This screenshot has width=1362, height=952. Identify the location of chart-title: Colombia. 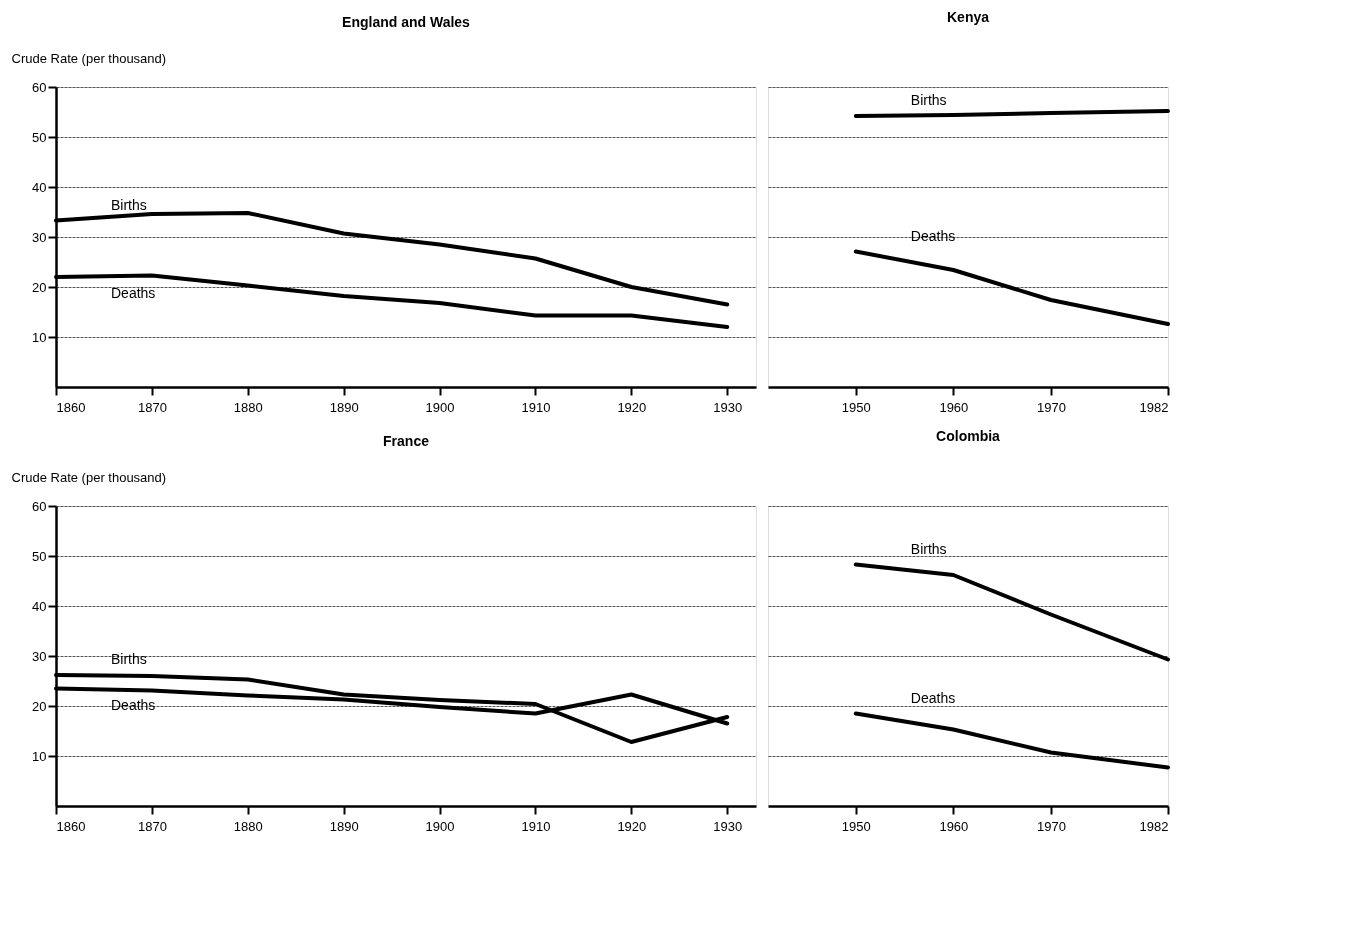
(968, 436).